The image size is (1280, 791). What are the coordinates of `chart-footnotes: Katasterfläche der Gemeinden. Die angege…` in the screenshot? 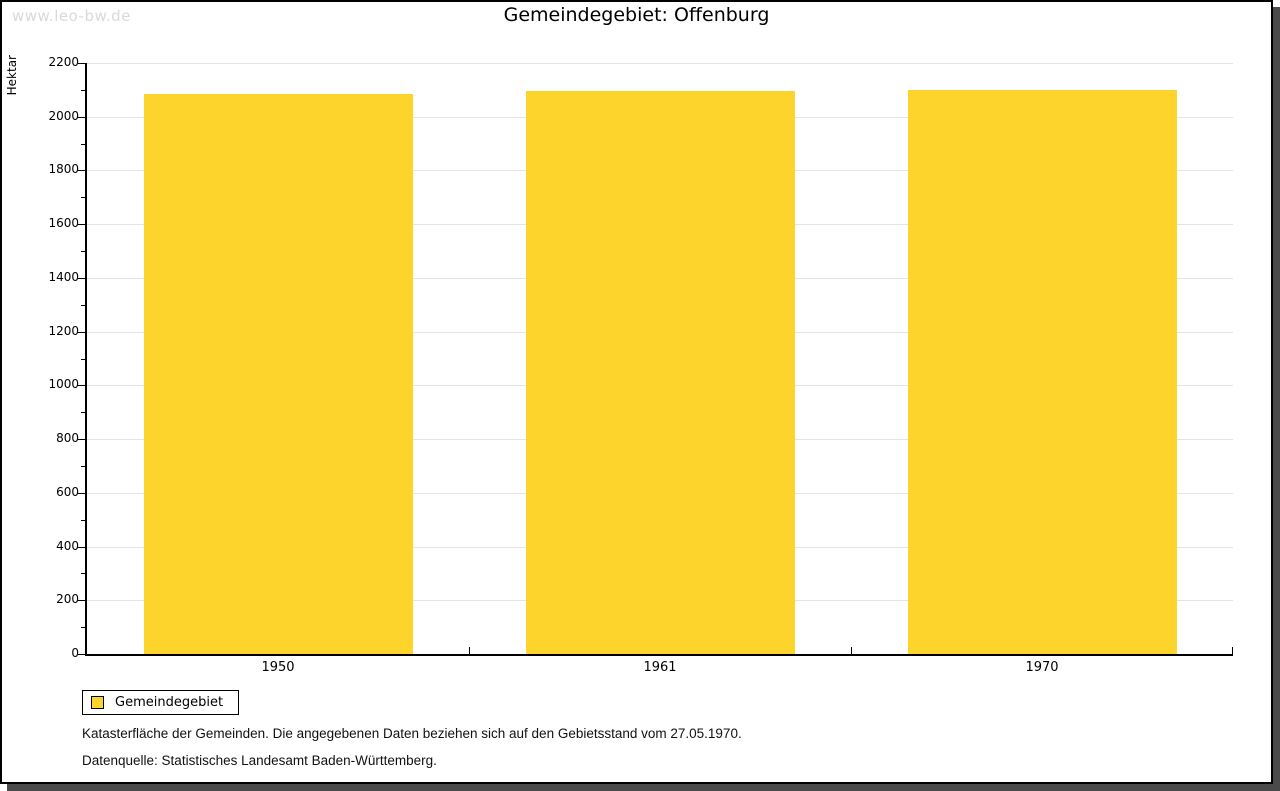 It's located at (412, 753).